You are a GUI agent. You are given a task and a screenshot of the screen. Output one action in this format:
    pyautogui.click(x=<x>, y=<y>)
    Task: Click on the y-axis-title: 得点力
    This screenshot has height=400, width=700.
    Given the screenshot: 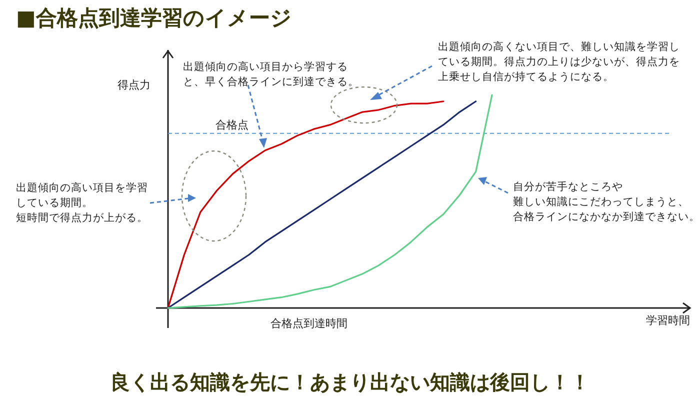 What is the action you would take?
    pyautogui.click(x=134, y=85)
    